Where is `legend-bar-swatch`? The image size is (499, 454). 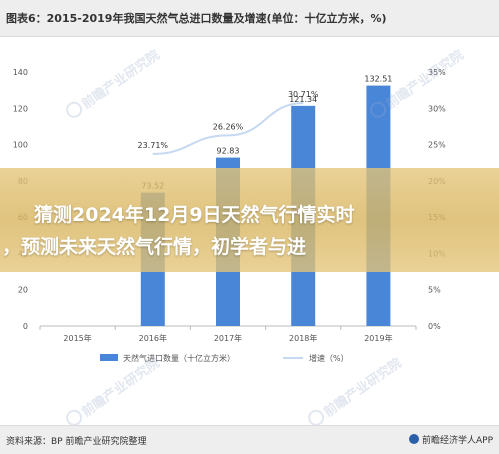
legend-bar-swatch is located at coordinates (109, 357).